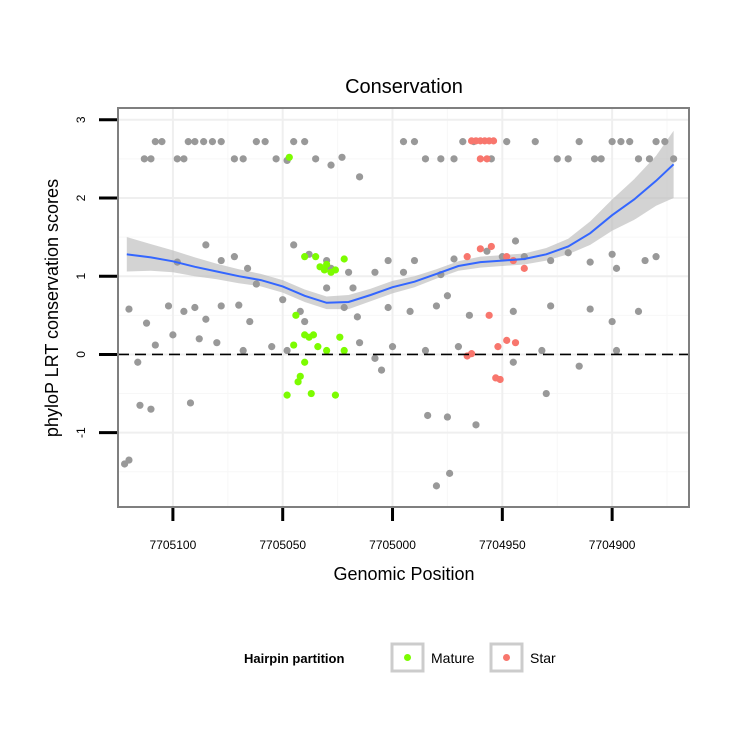  Describe the element at coordinates (294, 658) in the screenshot. I see `legend-title: Hairpin partition` at that location.